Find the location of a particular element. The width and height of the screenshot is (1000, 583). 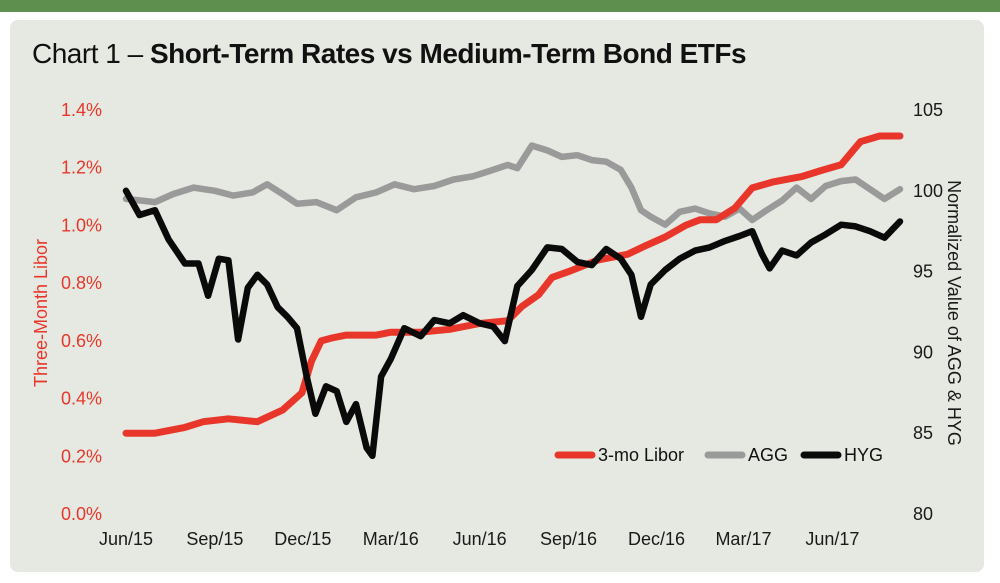

right-axis-ticks: 80 85 90 95 100 105 is located at coordinates (928, 312).